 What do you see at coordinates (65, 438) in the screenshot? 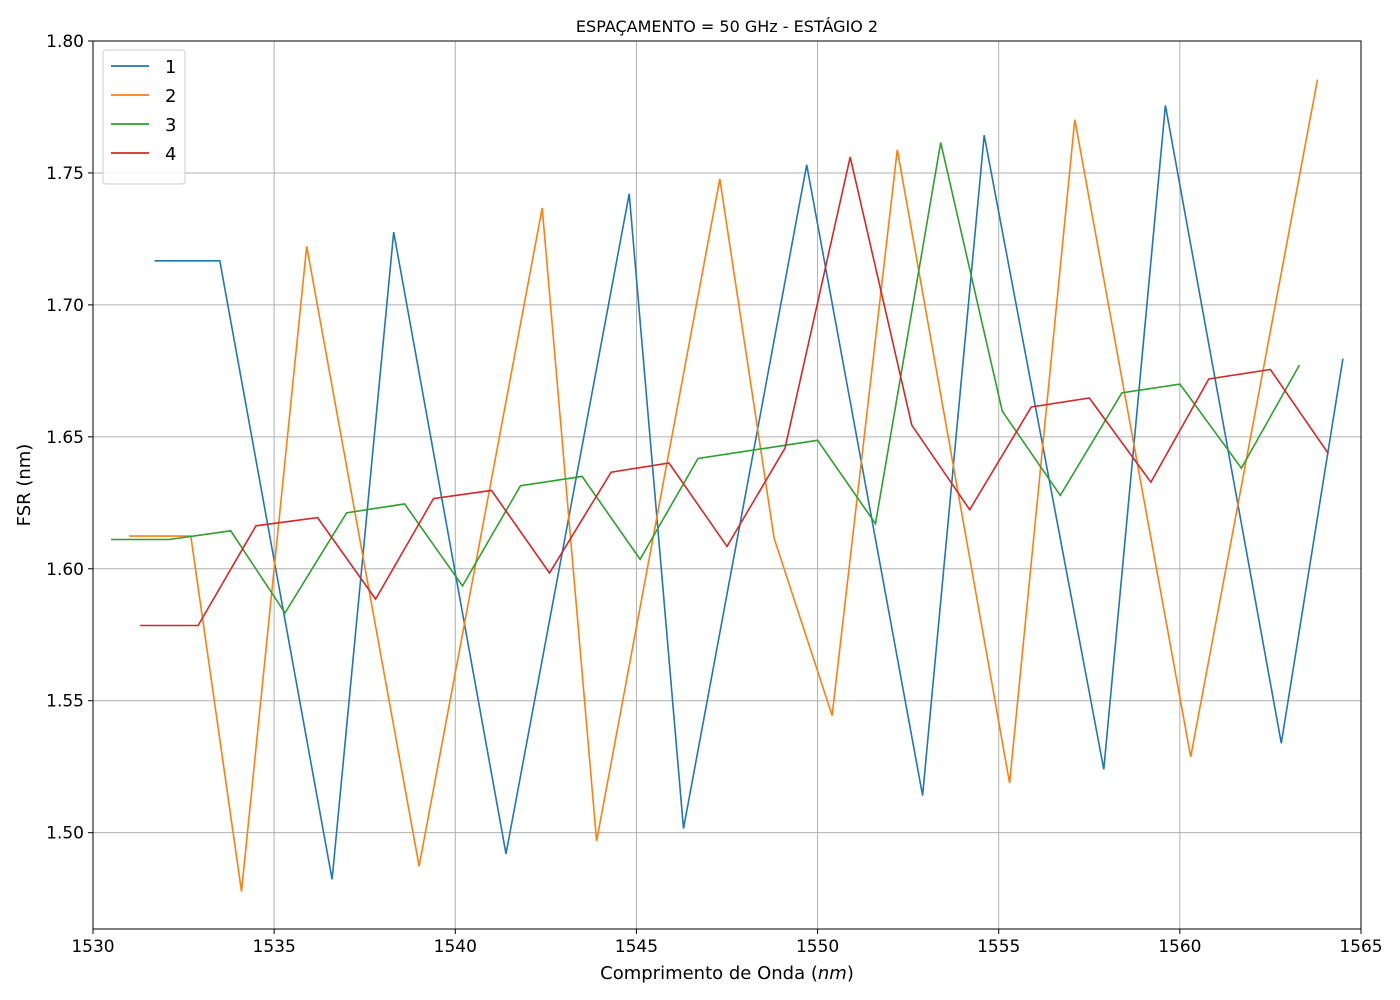
I see `y-tick-label: 1.65` at bounding box center [65, 438].